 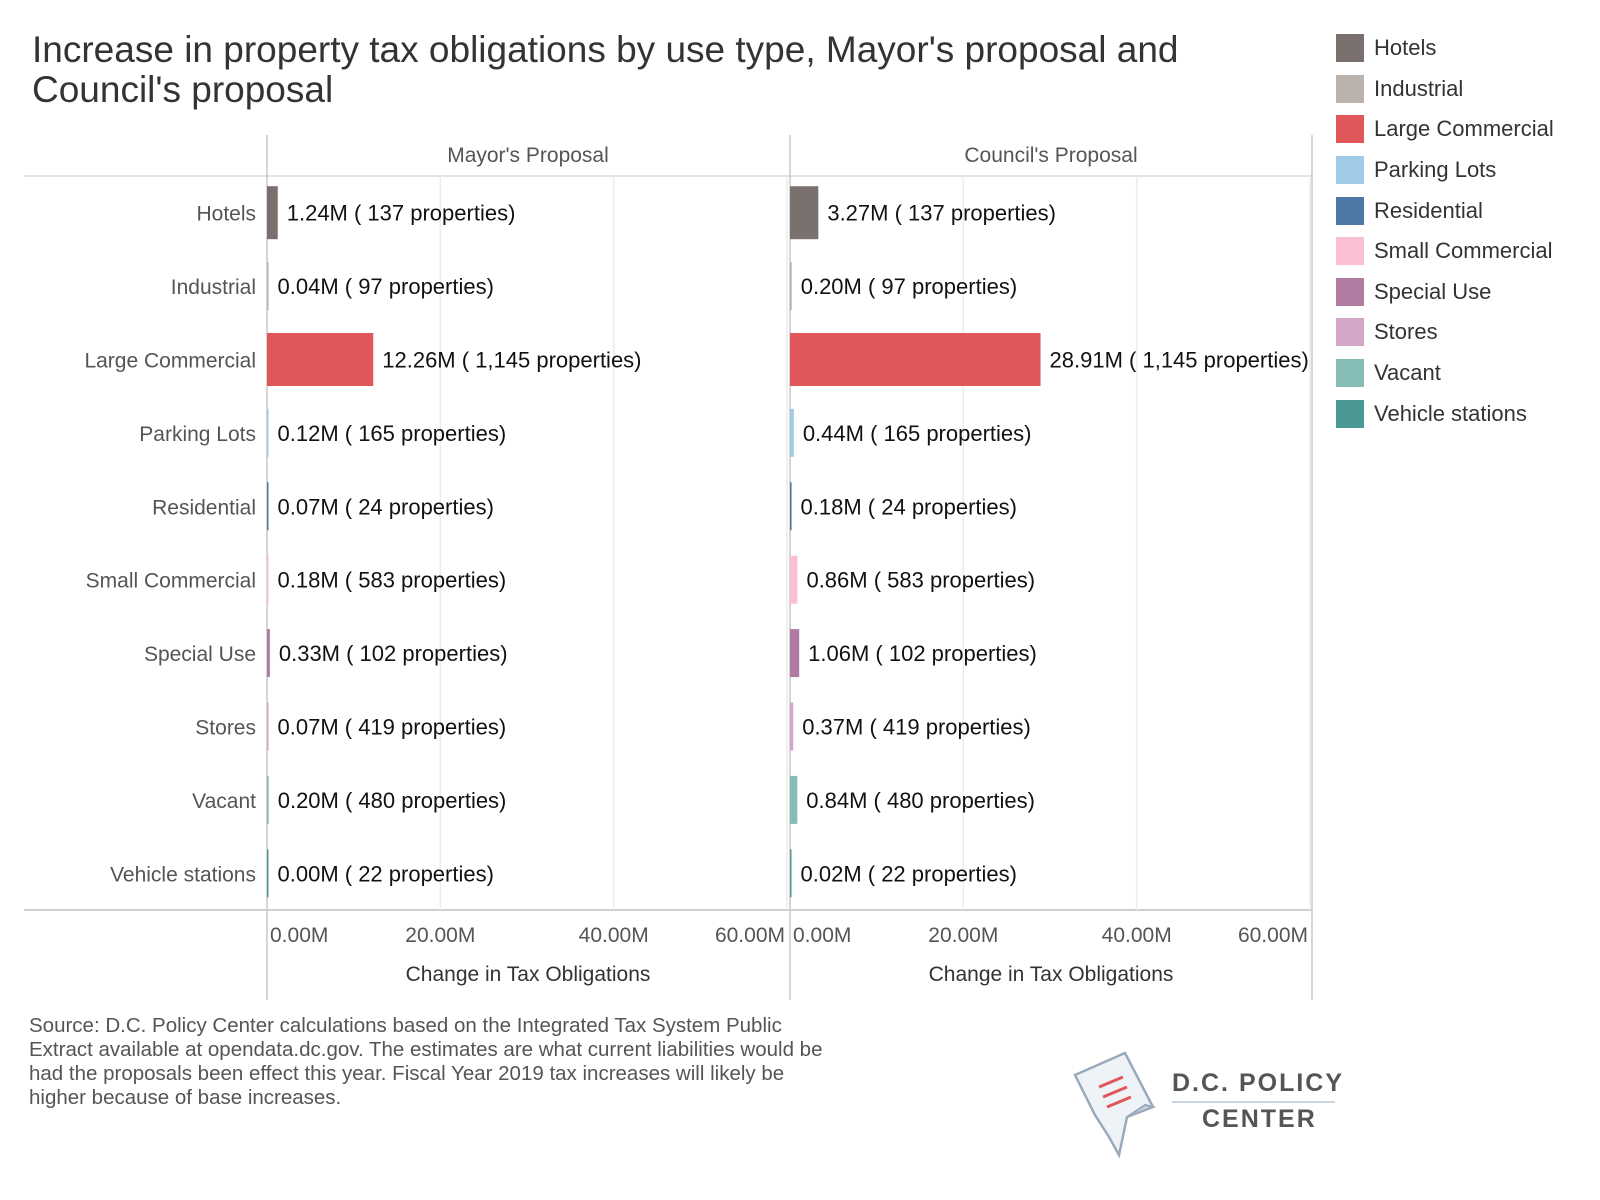 I want to click on panel-header: Mayor's Proposal, so click(x=528, y=155).